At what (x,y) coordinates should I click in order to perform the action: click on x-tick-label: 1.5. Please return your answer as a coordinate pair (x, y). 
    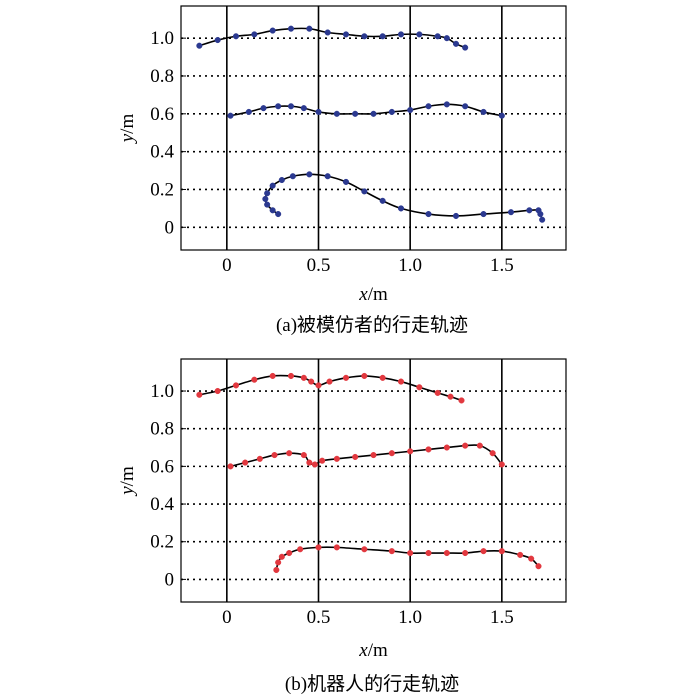
    Looking at the image, I should click on (502, 617).